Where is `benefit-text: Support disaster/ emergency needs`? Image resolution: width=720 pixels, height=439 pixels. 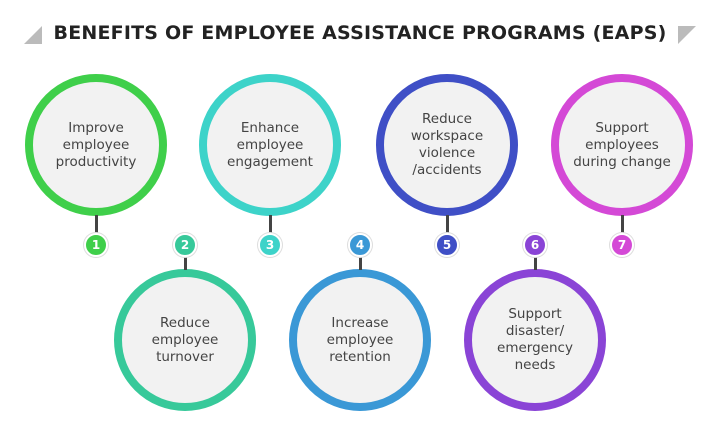 benefit-text: Support disaster/ emergency needs is located at coordinates (535, 339).